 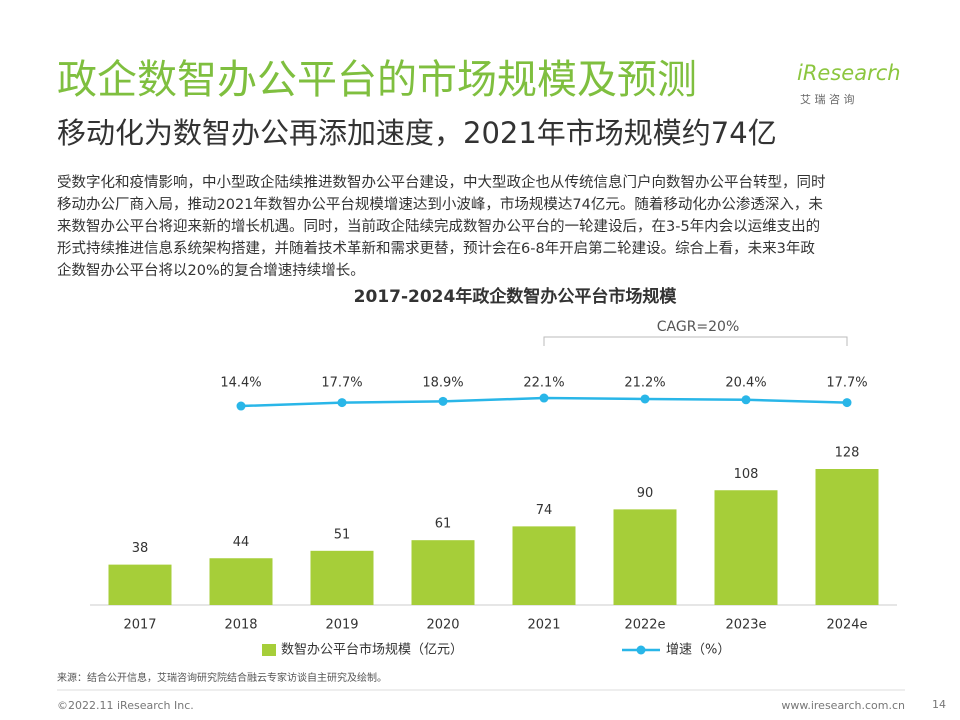 What do you see at coordinates (847, 453) in the screenshot?
I see `bar-label: 128` at bounding box center [847, 453].